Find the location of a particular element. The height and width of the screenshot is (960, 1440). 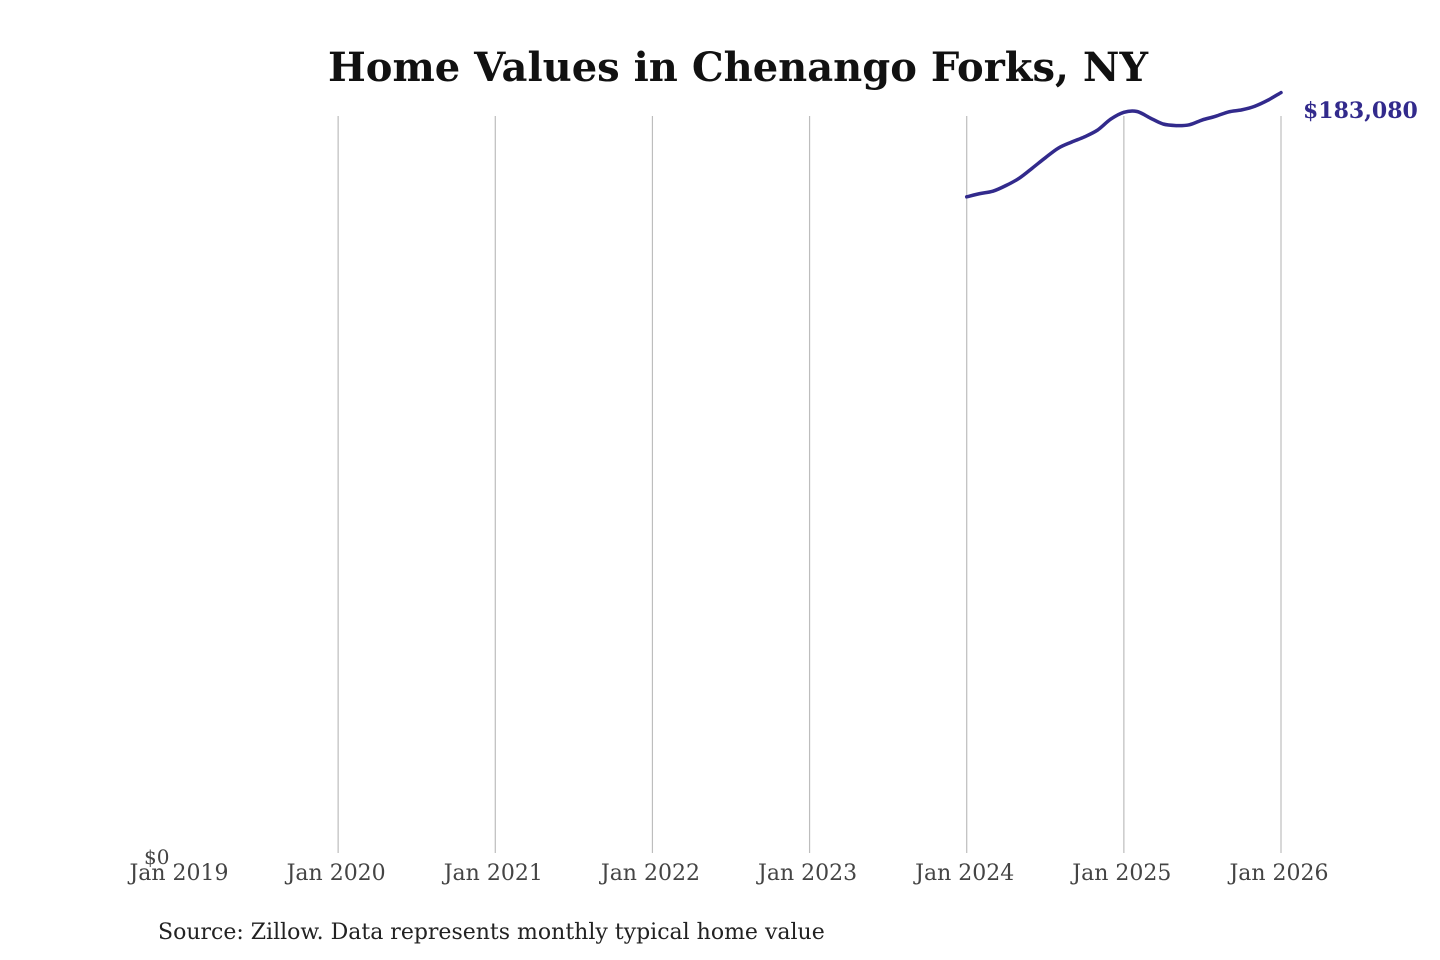

x-tick-label: Jan 2021 is located at coordinates (492, 873).